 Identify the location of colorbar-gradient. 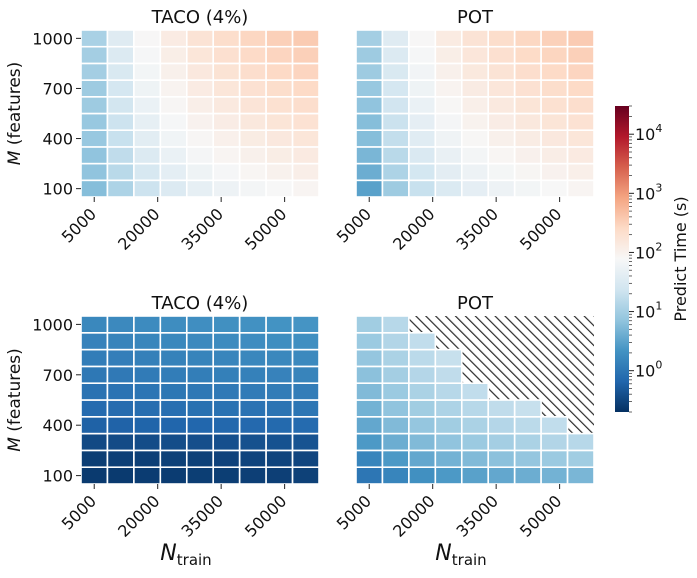
(622, 259).